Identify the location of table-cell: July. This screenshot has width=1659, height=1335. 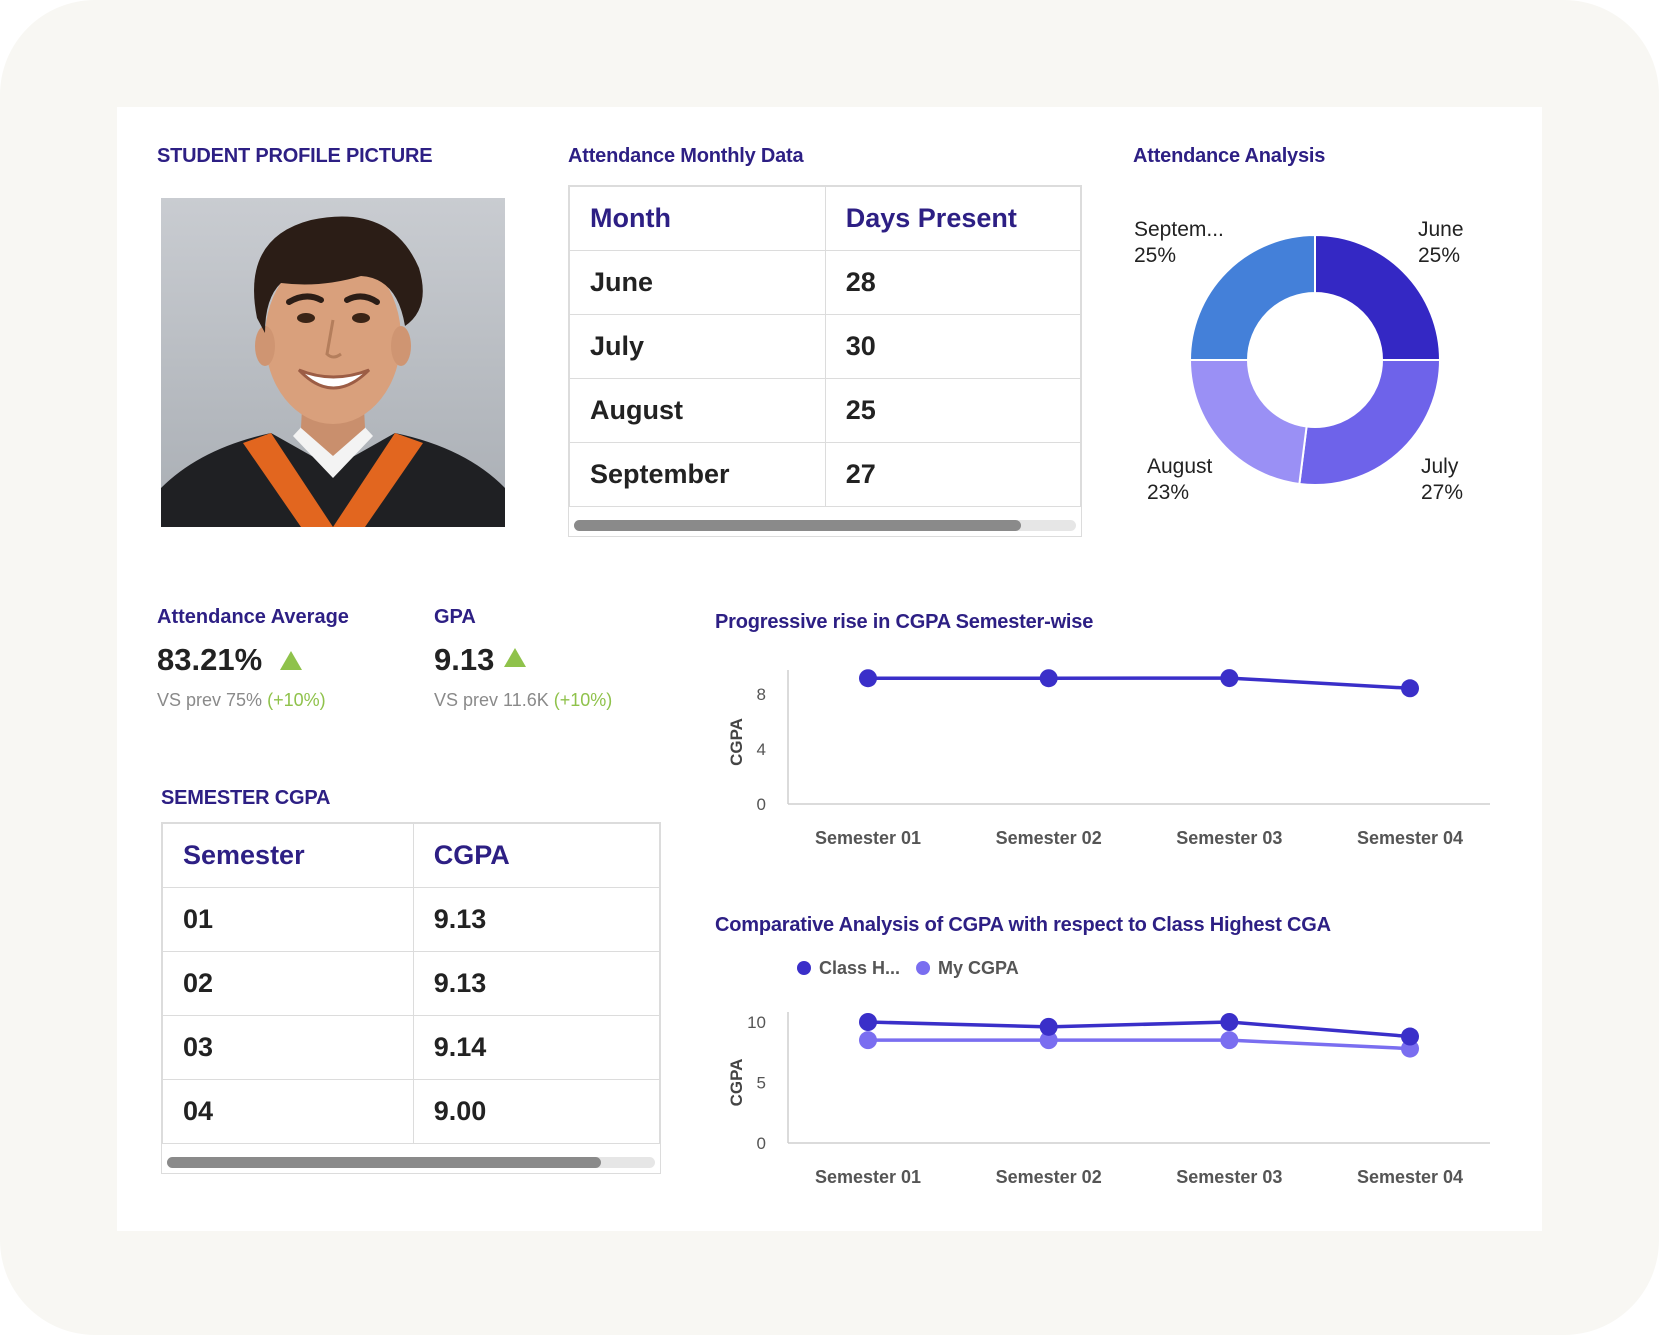
(697, 346).